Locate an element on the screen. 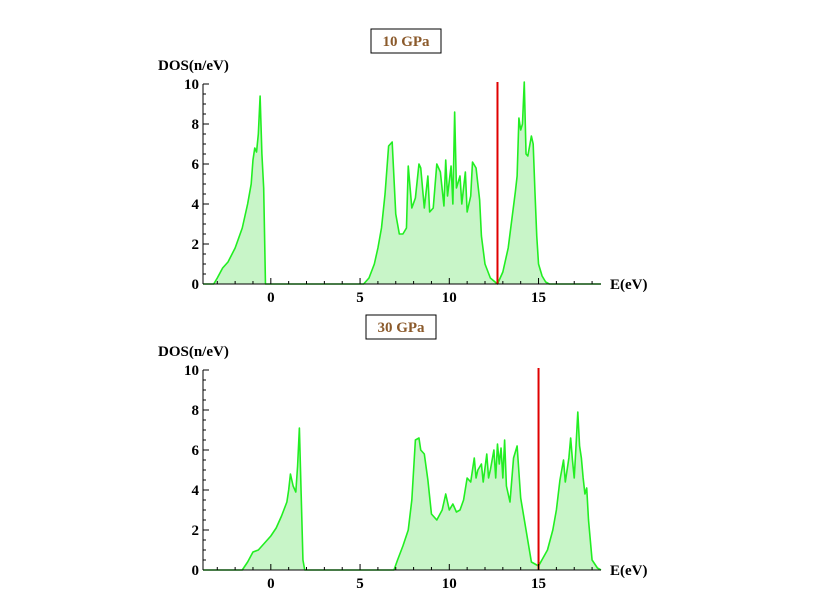 The image size is (817, 613). dos-area-fill is located at coordinates (402, 491).